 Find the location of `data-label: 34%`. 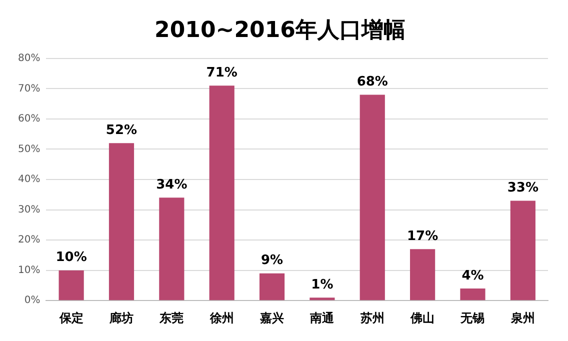

data-label: 34% is located at coordinates (172, 185).